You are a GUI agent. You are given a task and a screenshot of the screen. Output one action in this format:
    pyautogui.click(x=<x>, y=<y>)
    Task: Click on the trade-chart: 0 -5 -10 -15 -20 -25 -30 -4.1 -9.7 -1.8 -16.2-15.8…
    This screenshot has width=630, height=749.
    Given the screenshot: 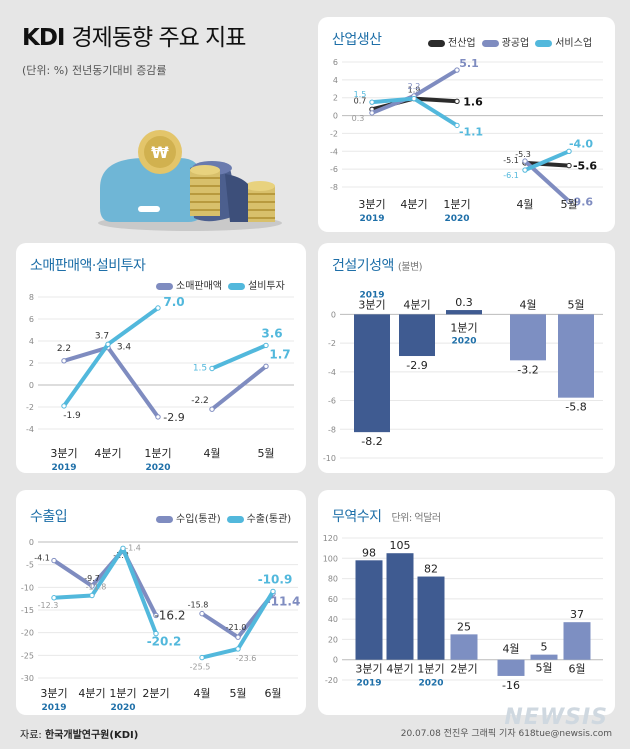 What is the action you would take?
    pyautogui.click(x=161, y=625)
    